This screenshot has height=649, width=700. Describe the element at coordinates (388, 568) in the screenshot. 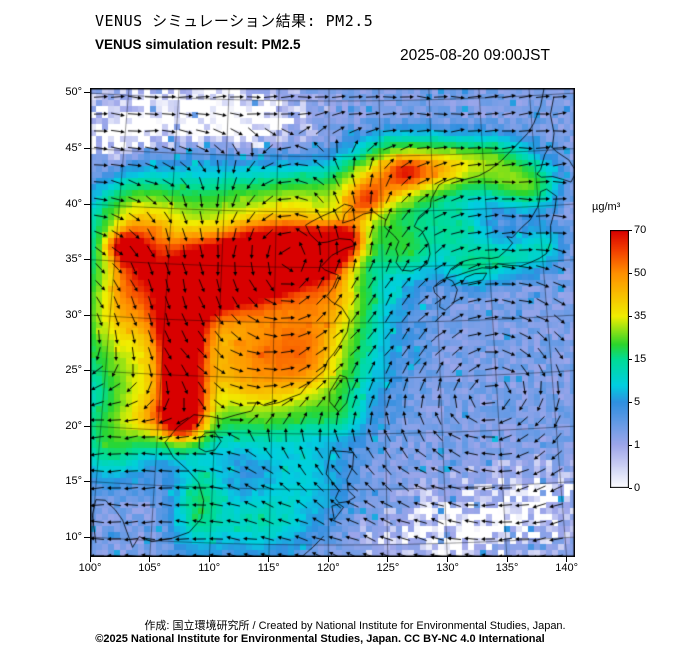

I see `lon-tick-label: 125°` at that location.